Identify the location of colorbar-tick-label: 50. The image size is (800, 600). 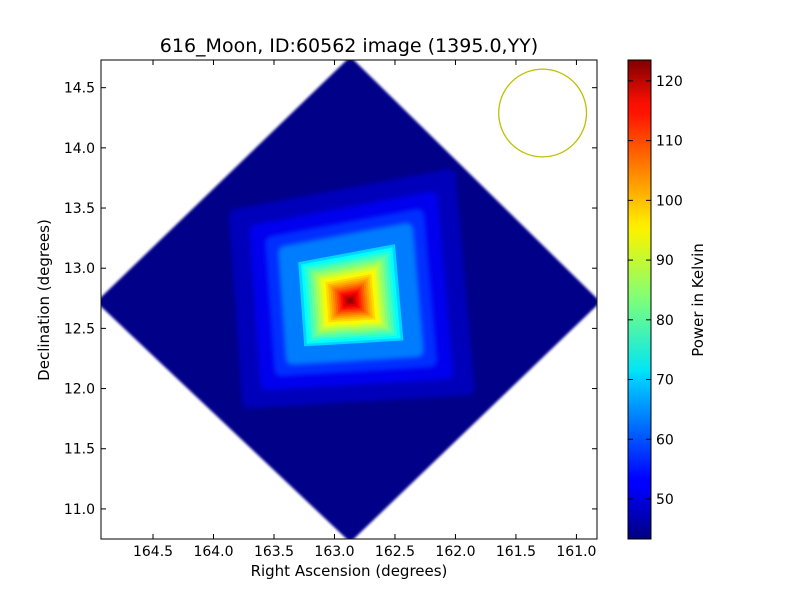
(665, 500).